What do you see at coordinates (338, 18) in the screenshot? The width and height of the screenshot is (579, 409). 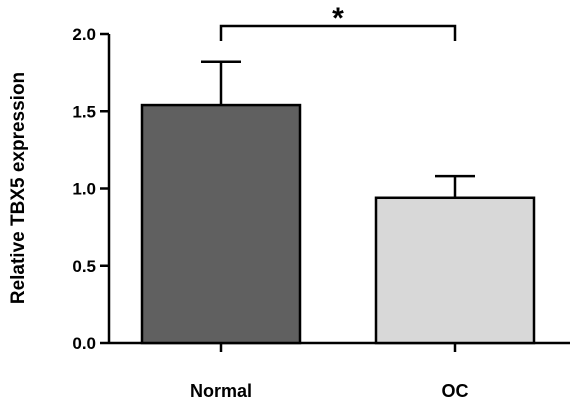 I see `significance-label: *` at bounding box center [338, 18].